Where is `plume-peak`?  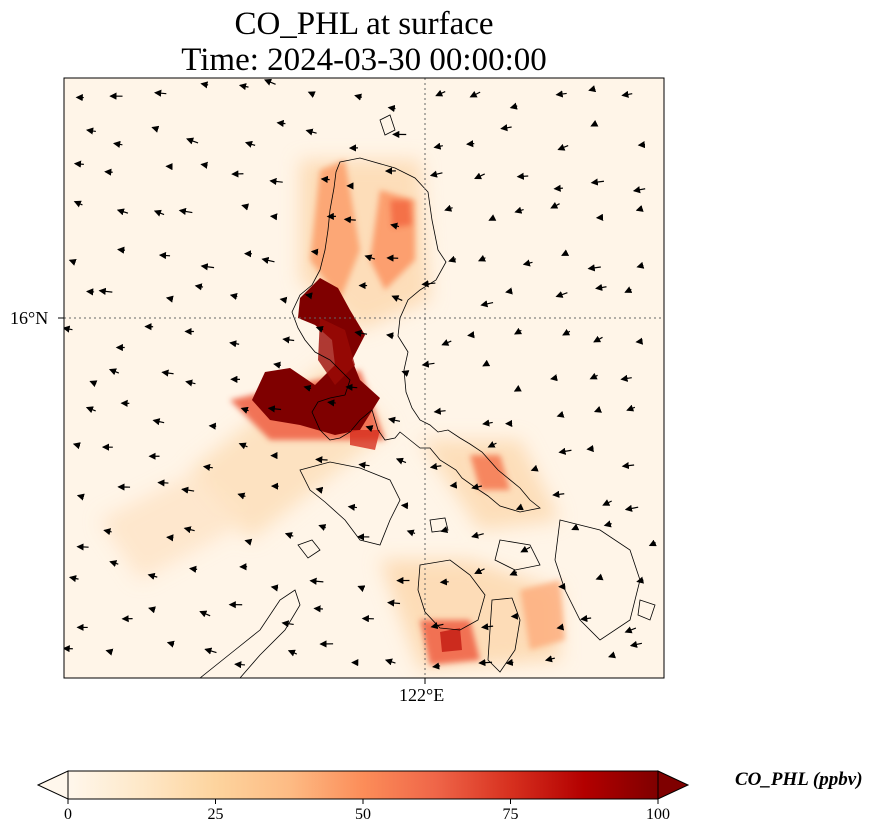
plume-peak is located at coordinates (357, 465).